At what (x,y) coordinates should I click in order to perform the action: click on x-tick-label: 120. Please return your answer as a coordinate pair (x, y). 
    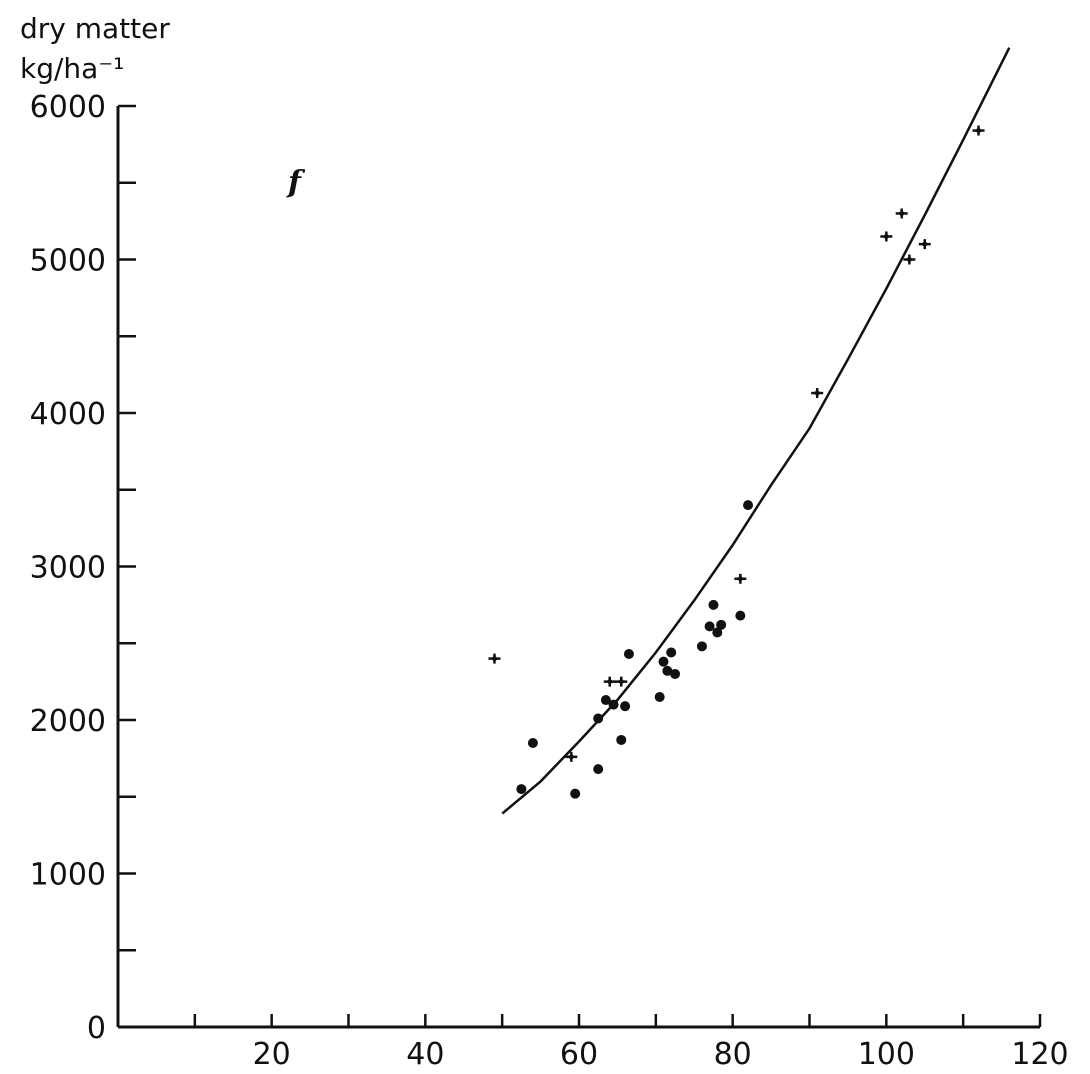
    Looking at the image, I should click on (1039, 1054).